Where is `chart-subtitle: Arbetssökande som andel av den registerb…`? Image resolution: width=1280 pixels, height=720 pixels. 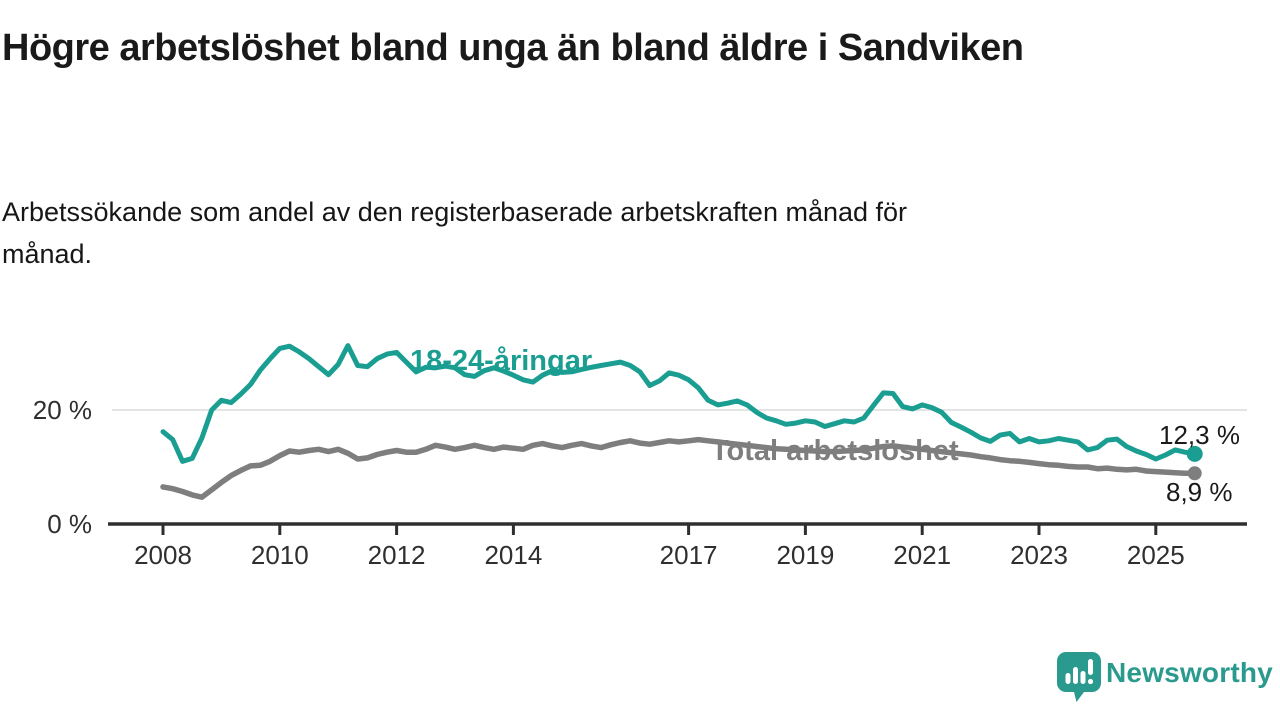 chart-subtitle: Arbetssökande som andel av den registerb… is located at coordinates (454, 234).